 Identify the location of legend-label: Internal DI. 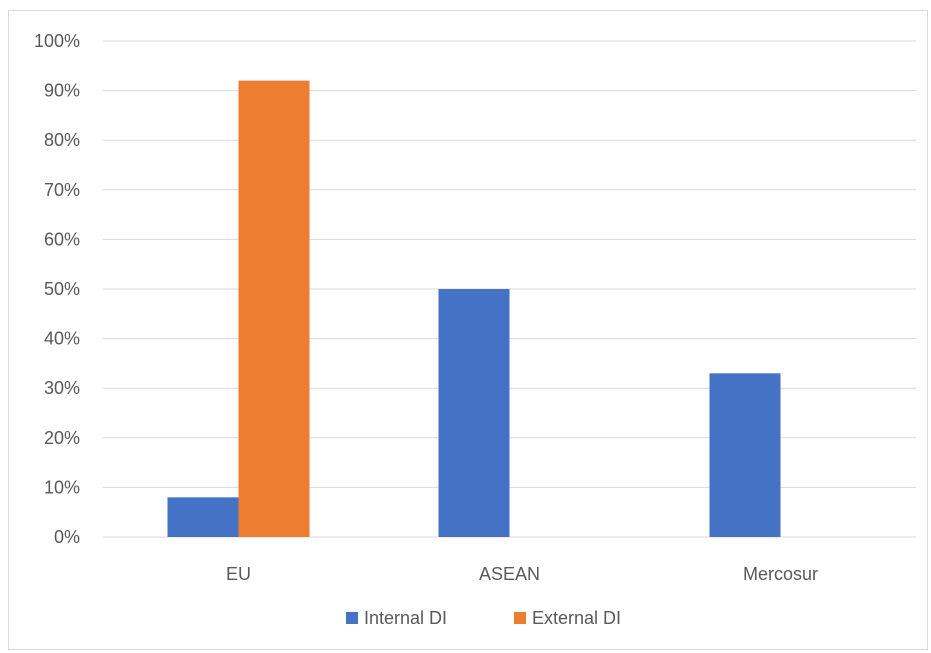
(405, 618).